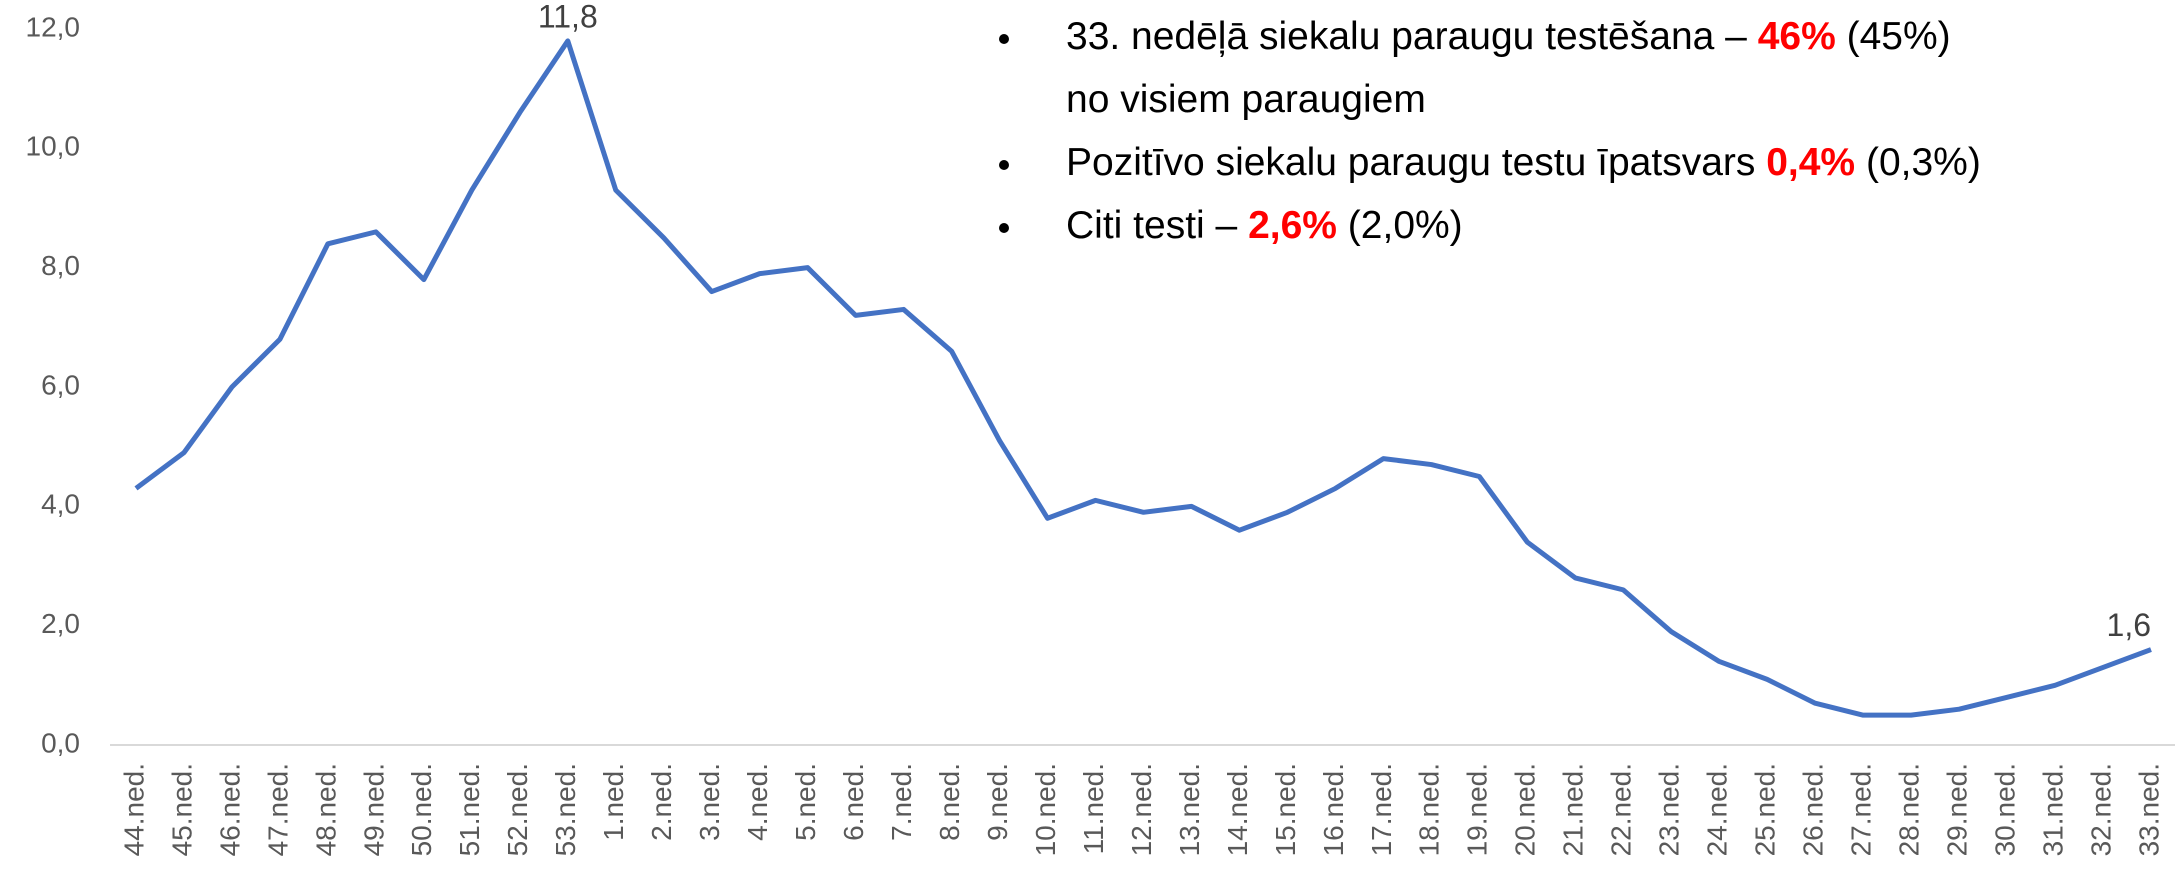  I want to click on x-tick-label: 25.ned., so click(1765, 809).